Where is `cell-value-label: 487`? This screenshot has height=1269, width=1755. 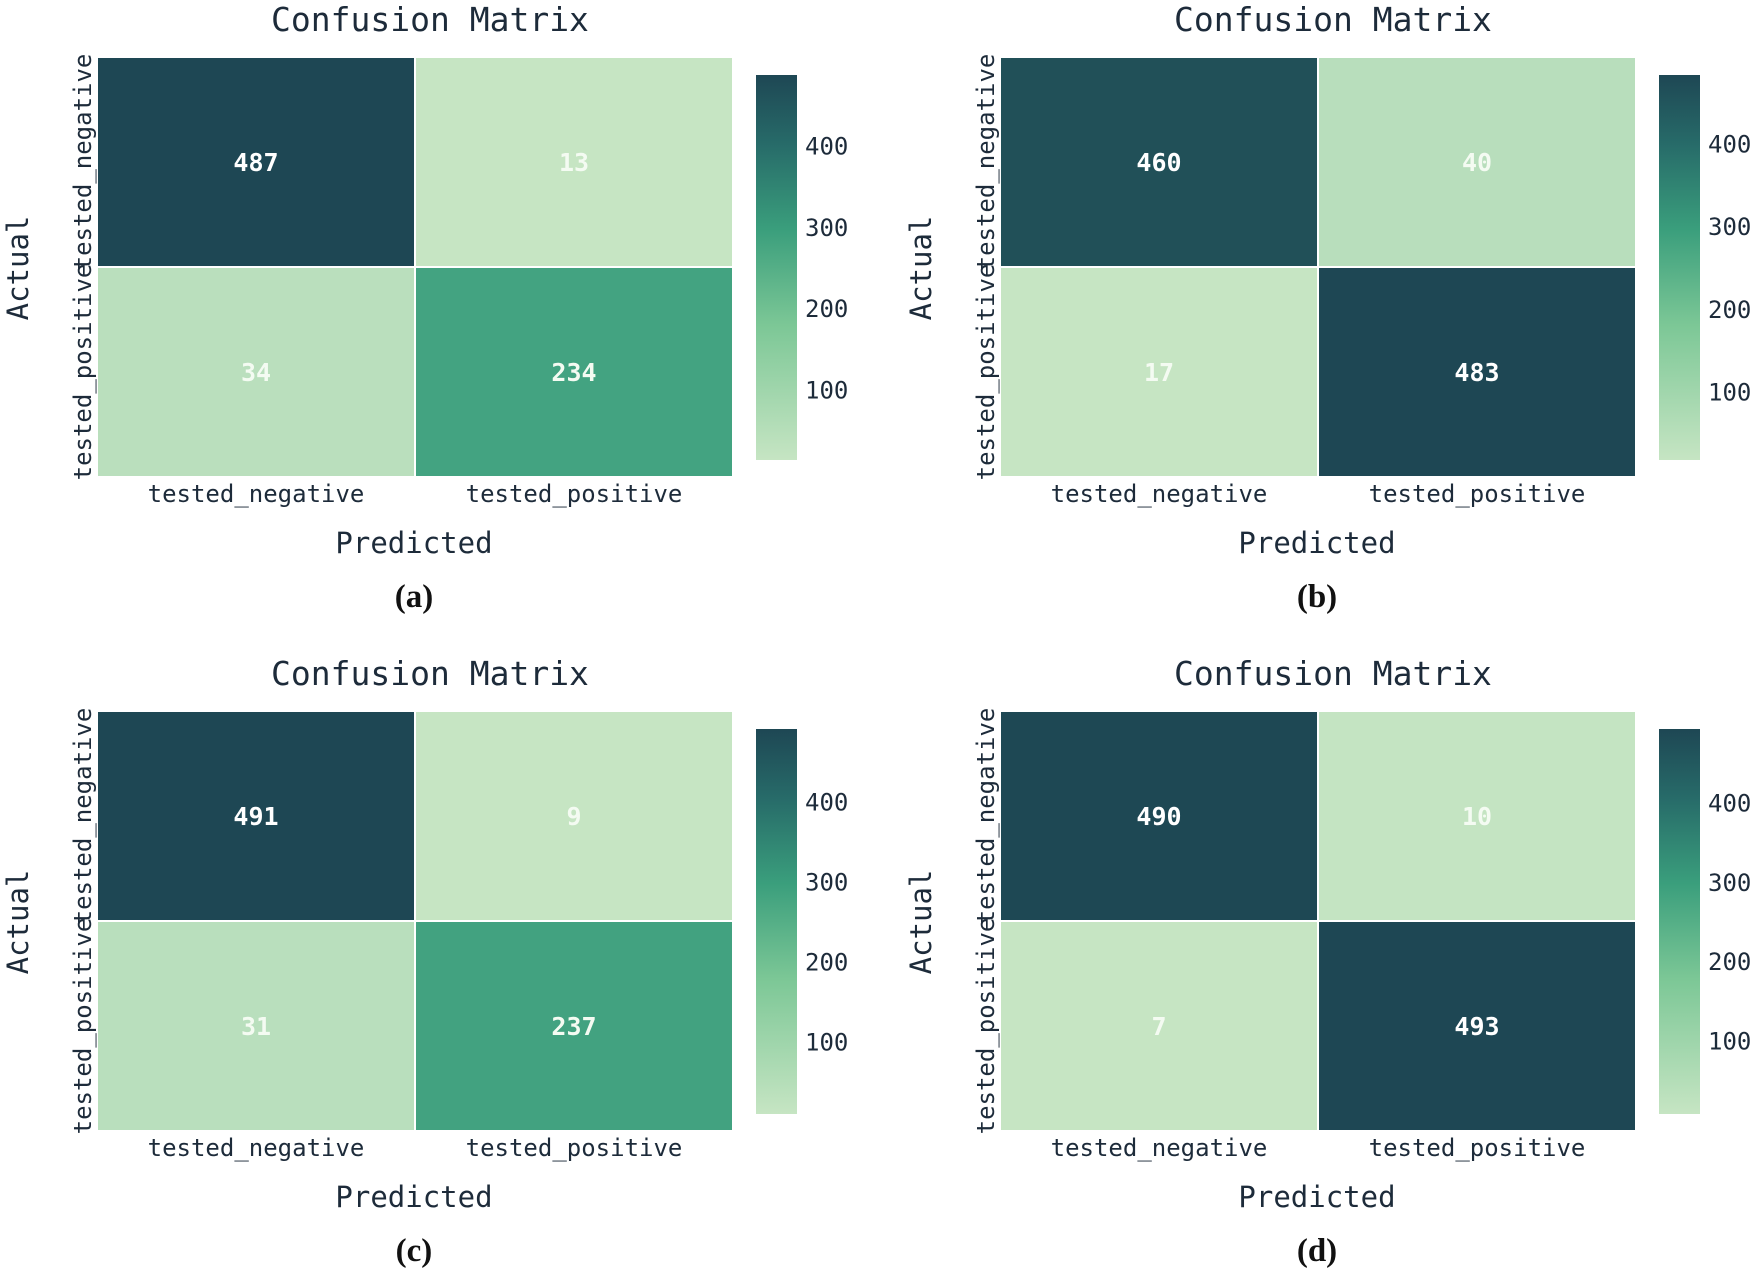 cell-value-label: 487 is located at coordinates (255, 162).